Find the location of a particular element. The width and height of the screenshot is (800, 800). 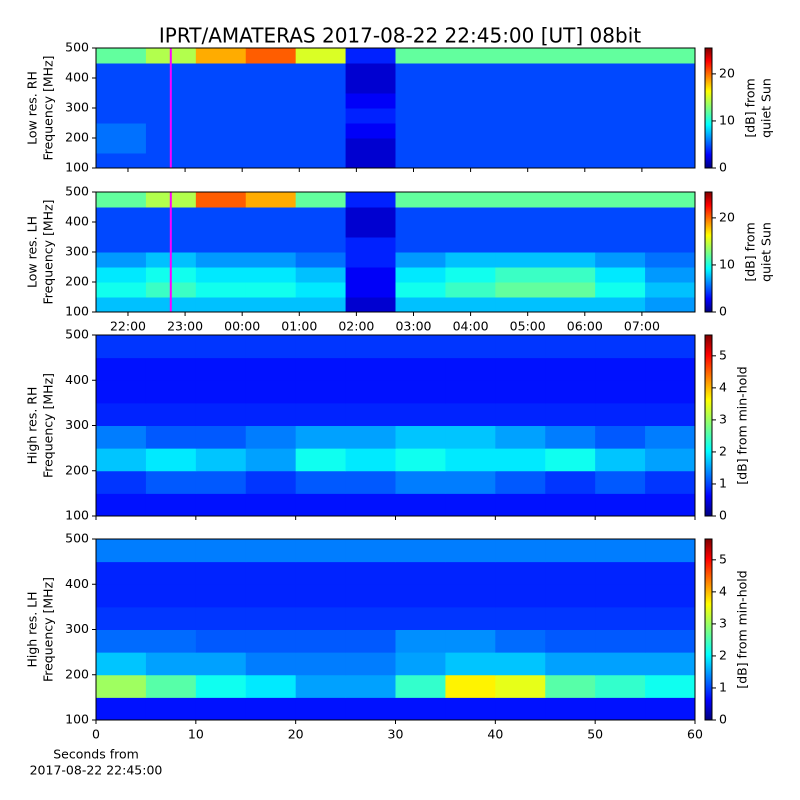

colorbar-label: [dB] from is located at coordinates (750, 107).